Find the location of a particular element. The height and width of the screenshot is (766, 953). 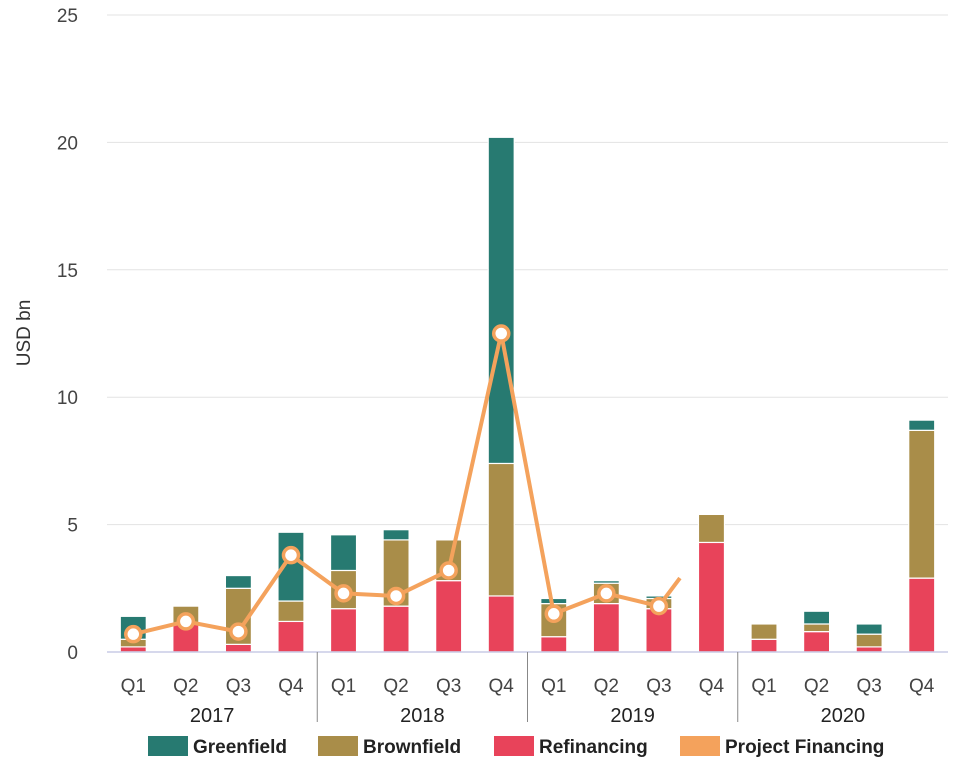

legend-label: Greenfield is located at coordinates (240, 747).